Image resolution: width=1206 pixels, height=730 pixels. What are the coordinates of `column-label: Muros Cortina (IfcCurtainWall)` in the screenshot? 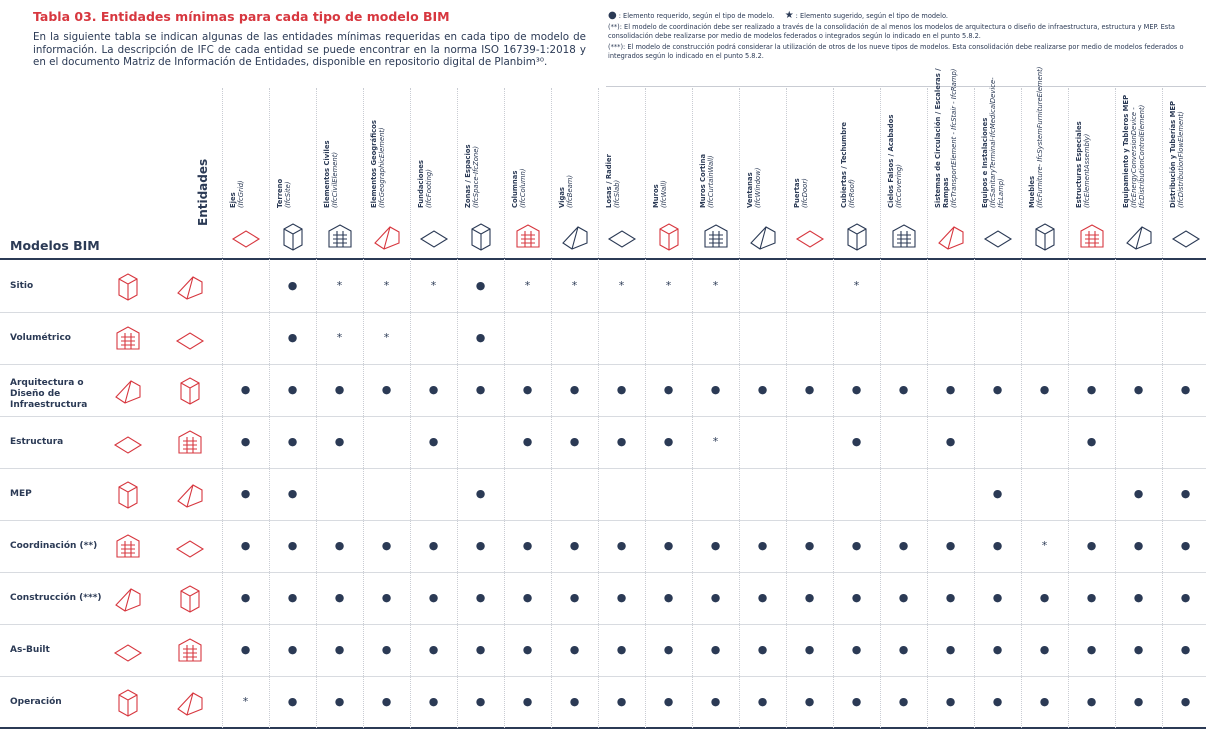 It's located at (707, 128).